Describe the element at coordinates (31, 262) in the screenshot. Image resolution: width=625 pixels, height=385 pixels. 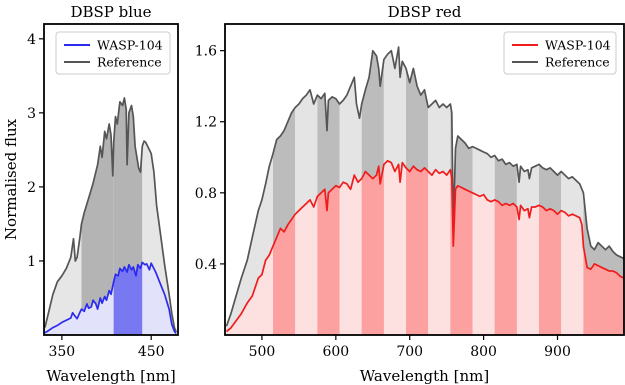
I see `y-tick-label: 1` at that location.